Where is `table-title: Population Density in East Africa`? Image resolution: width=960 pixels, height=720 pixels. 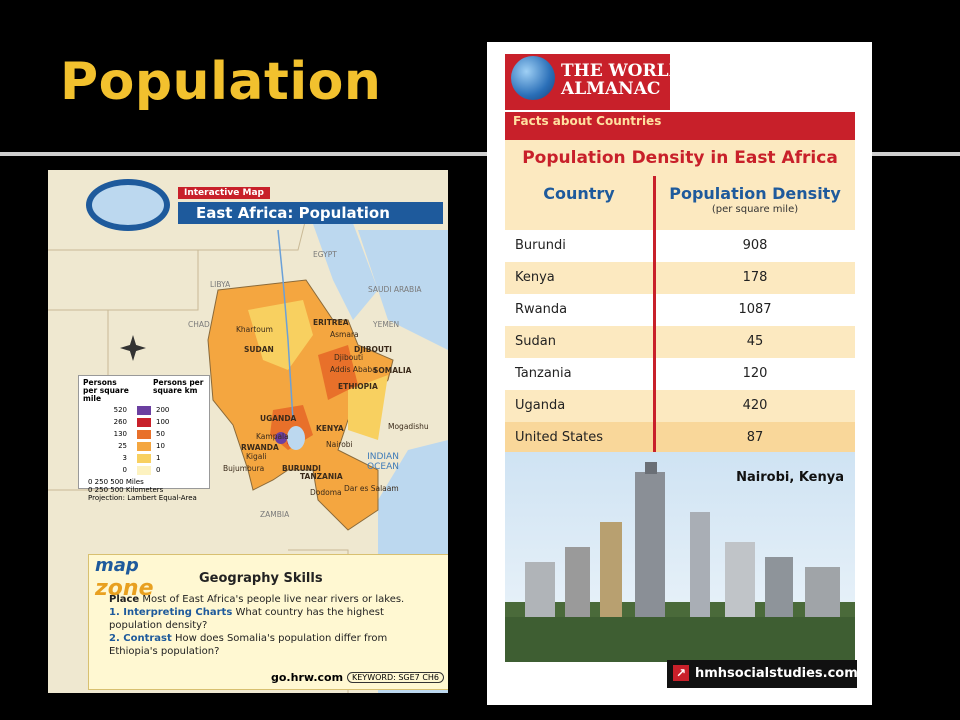 table-title: Population Density in East Africa is located at coordinates (680, 158).